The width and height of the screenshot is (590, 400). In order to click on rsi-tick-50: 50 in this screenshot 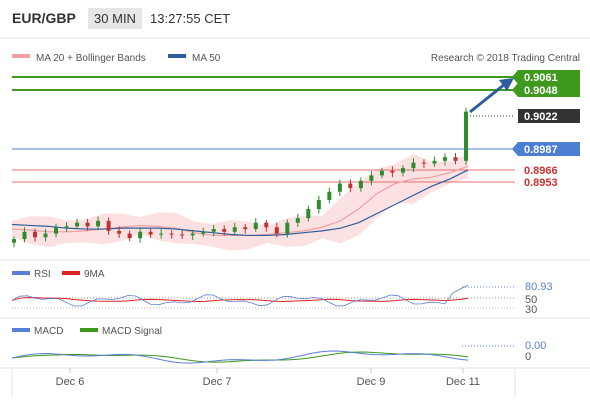, I will do `click(531, 300)`.